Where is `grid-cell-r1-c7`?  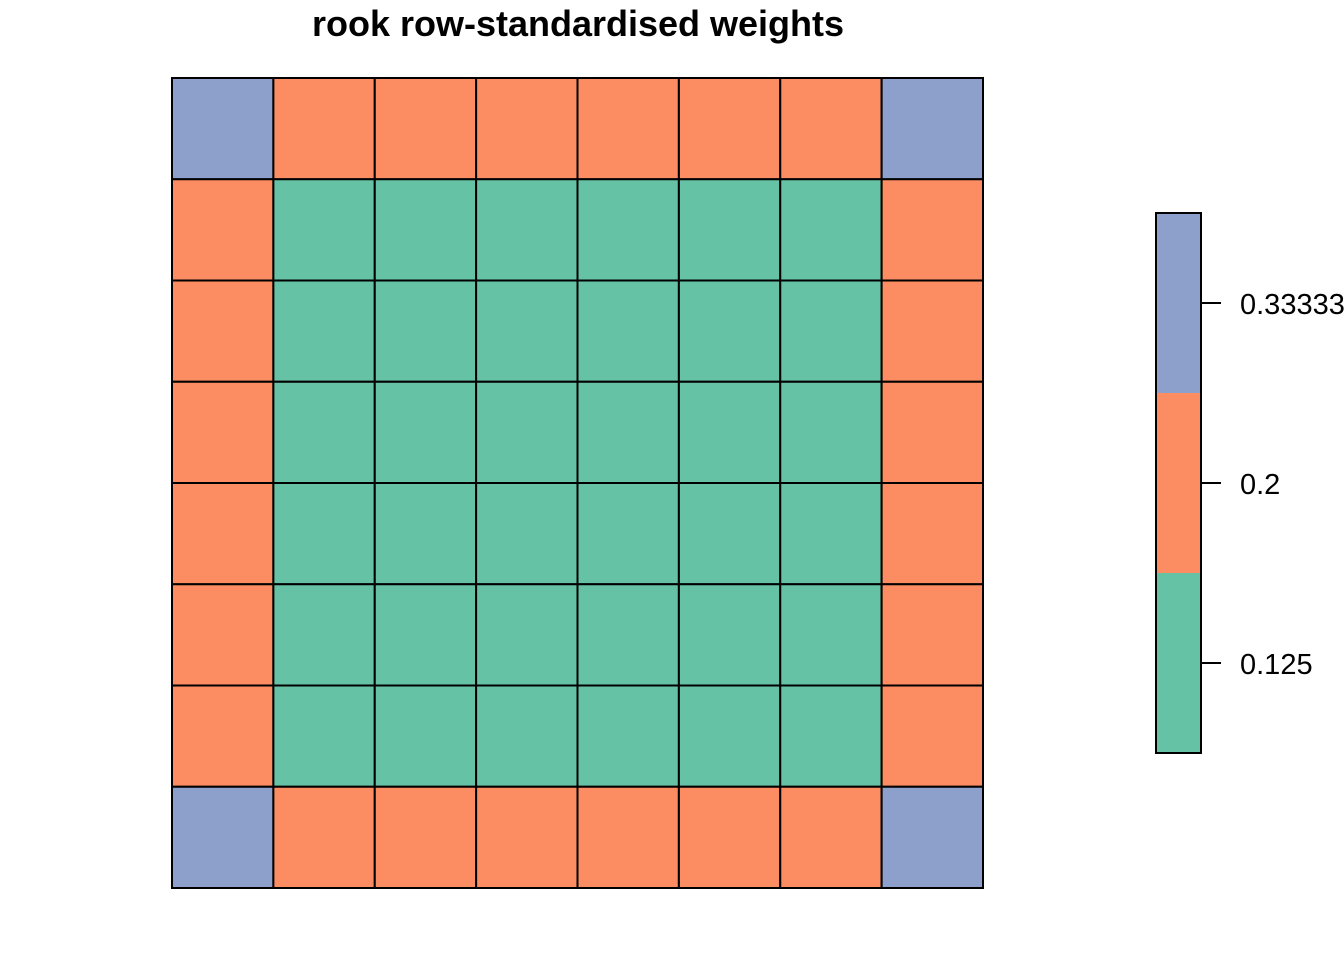
grid-cell-r1-c7 is located at coordinates (831, 129).